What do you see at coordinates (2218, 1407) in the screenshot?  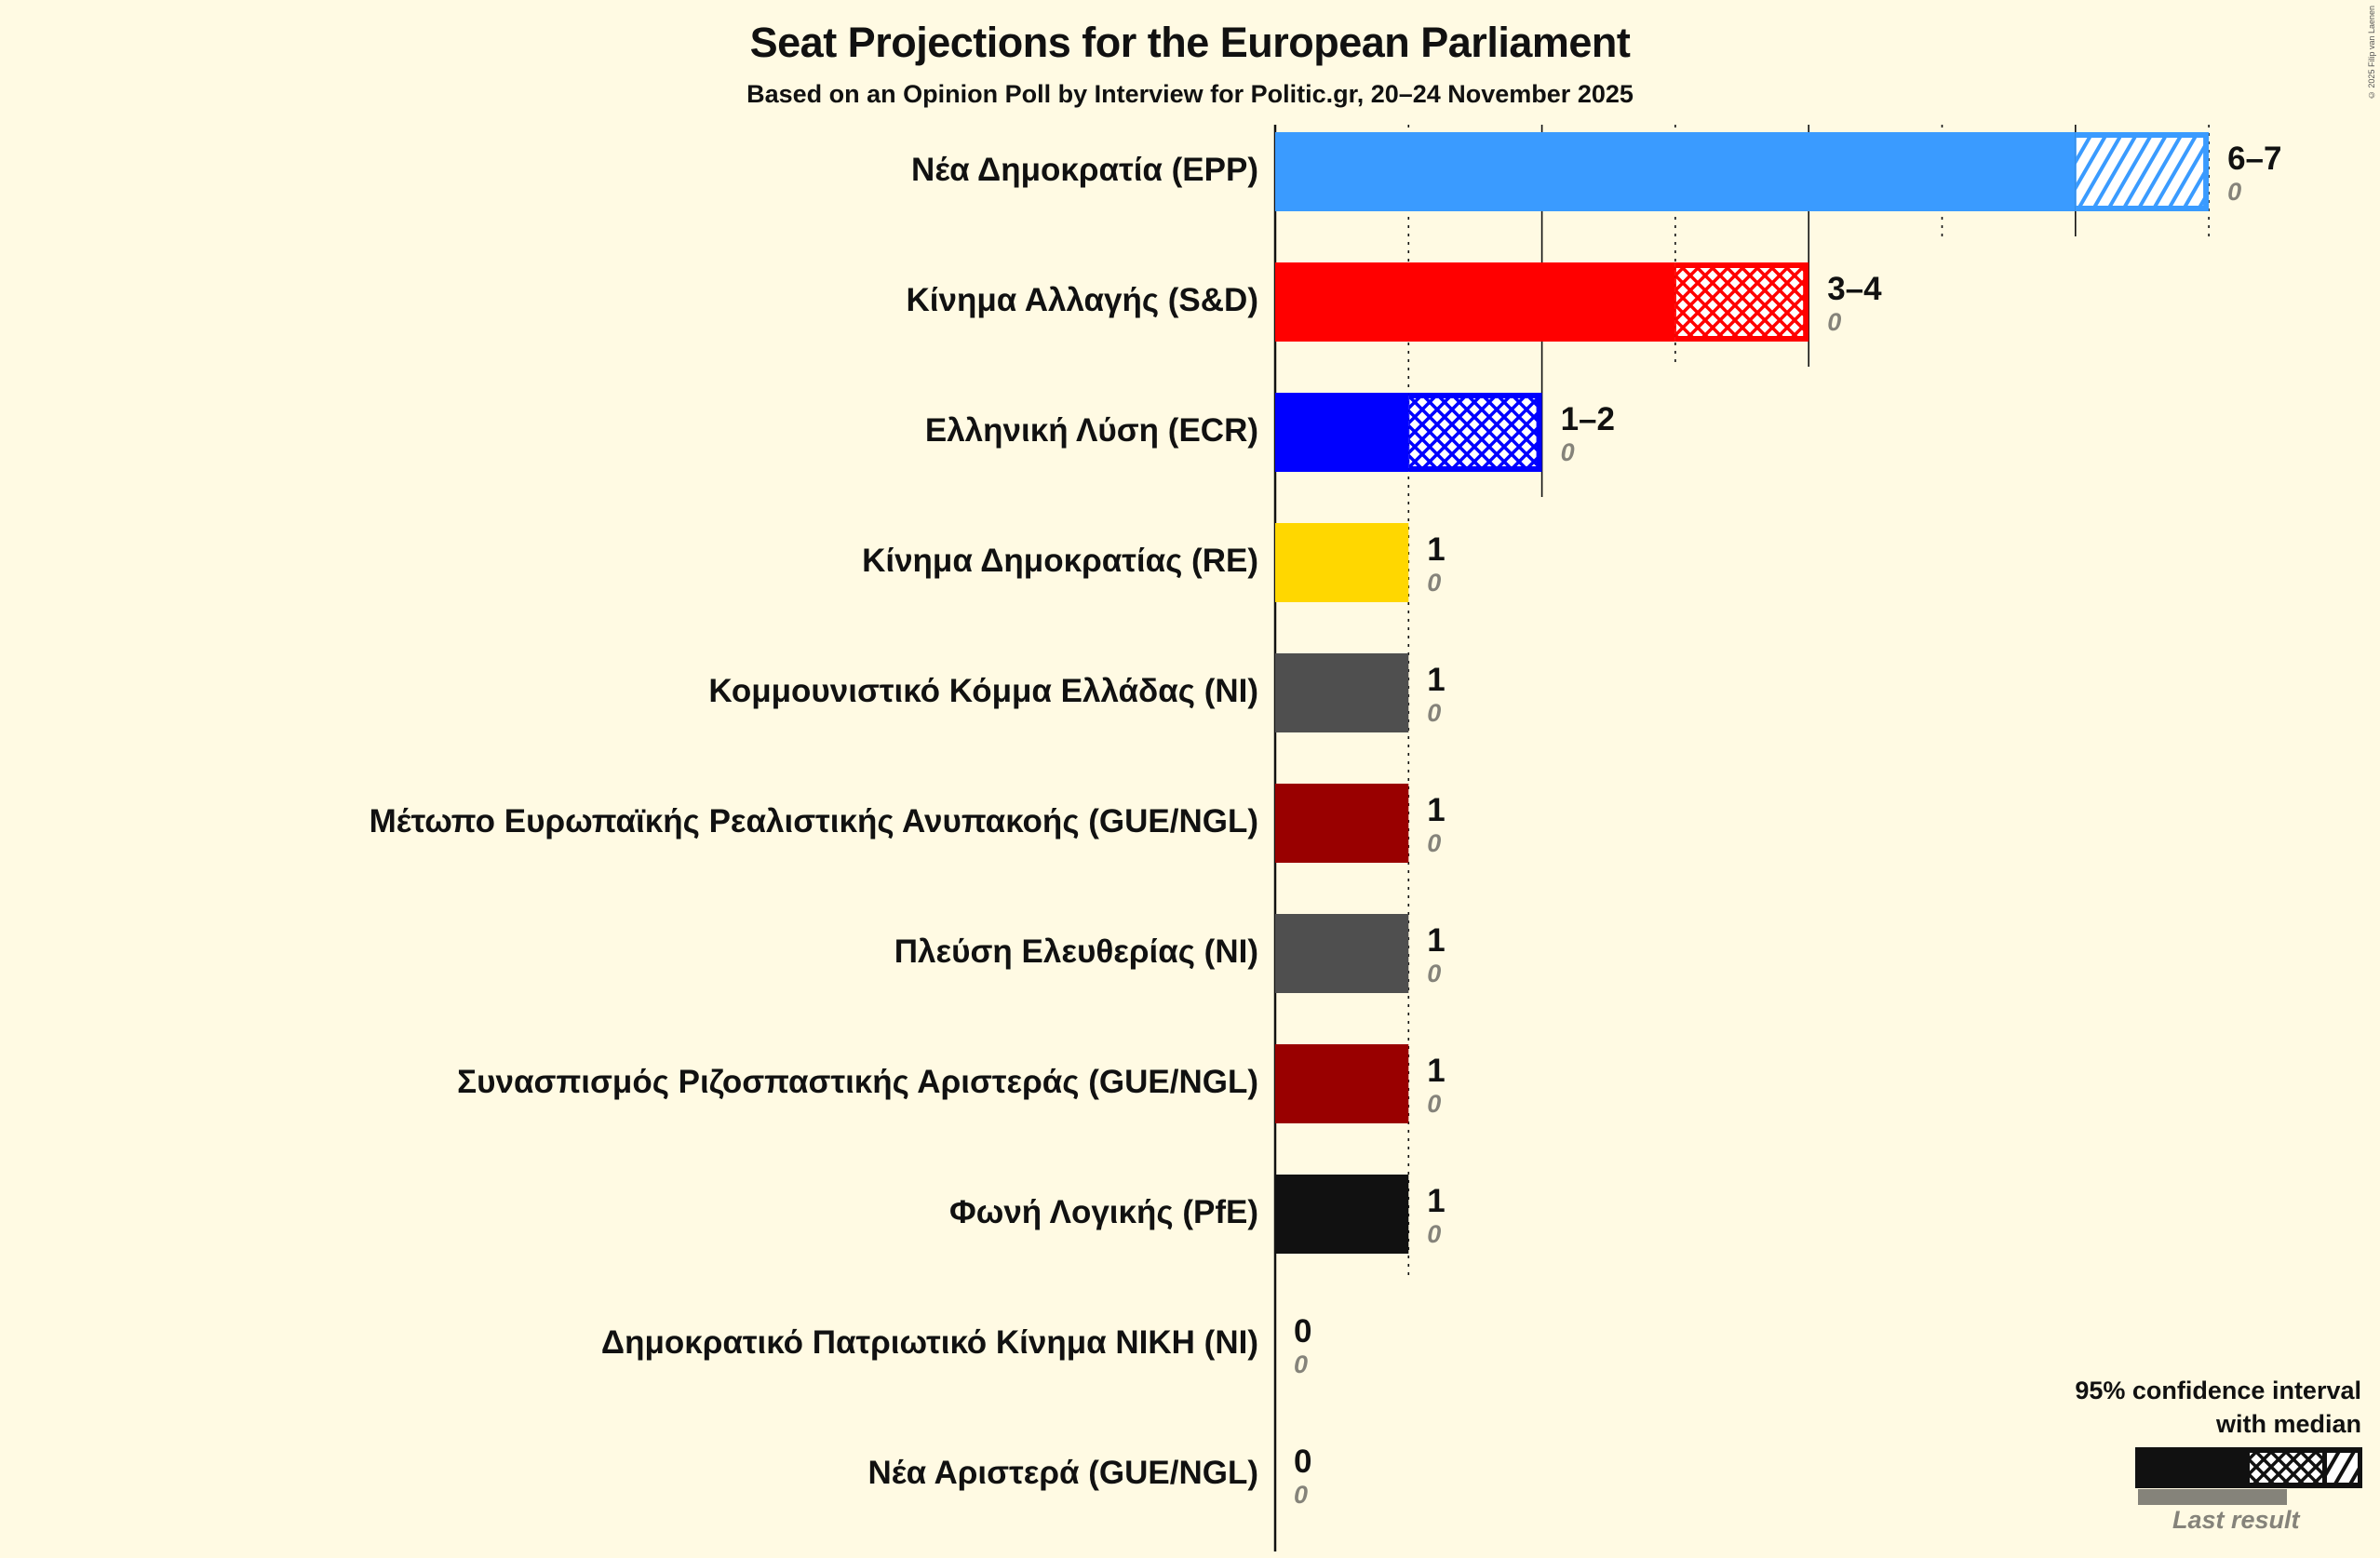 I see `legend-title: 95% confidence interval with median` at bounding box center [2218, 1407].